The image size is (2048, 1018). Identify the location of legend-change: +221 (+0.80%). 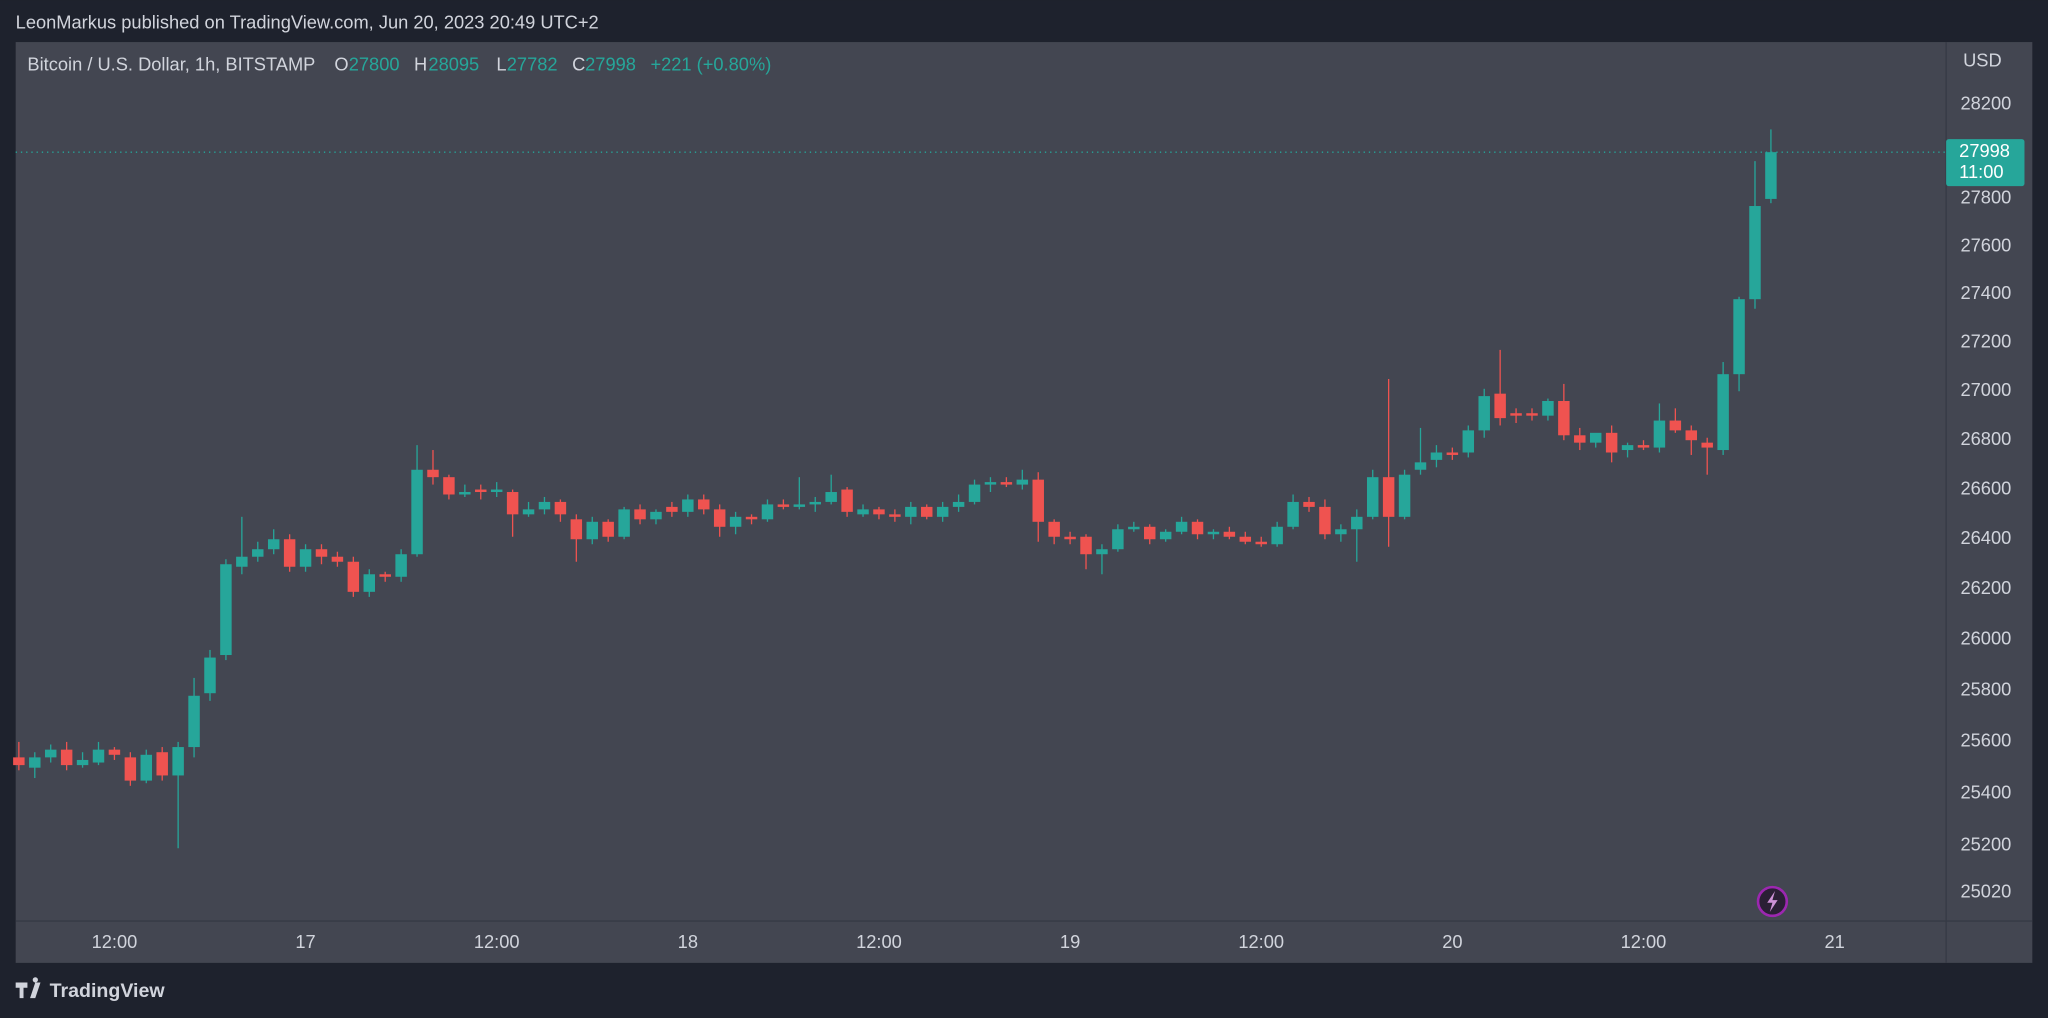
(710, 63).